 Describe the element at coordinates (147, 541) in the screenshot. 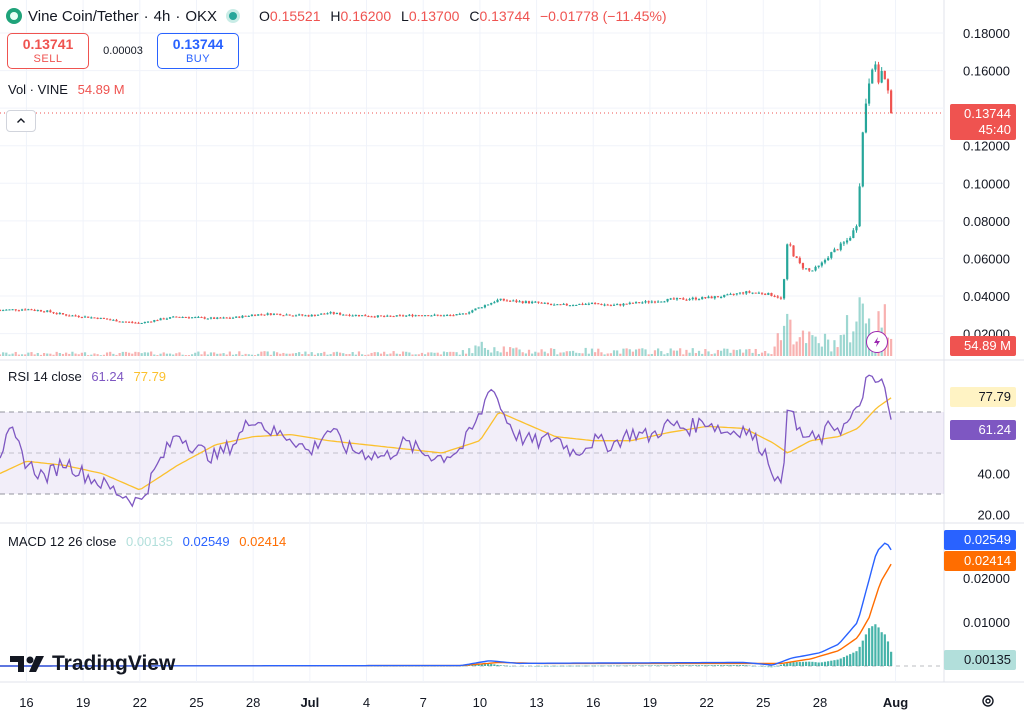

I see `macd-legend: MACD 12 26 close 0.00135 0.02549 0.02414` at that location.